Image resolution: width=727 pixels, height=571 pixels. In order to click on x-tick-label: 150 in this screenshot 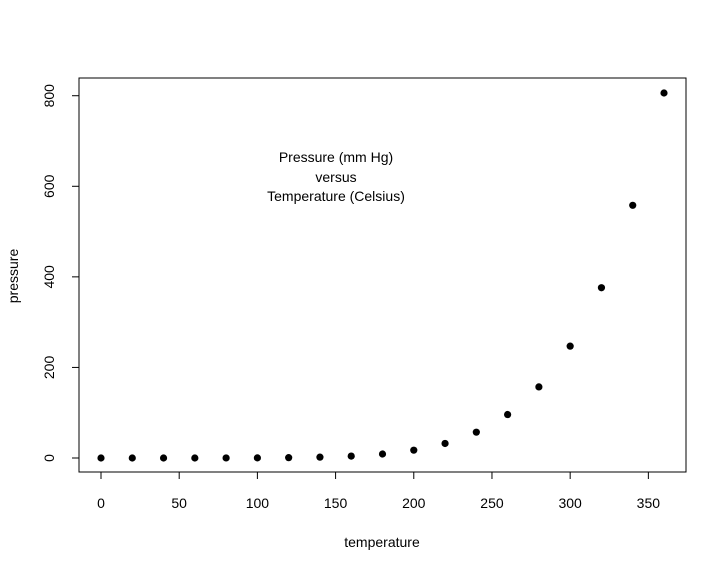, I will do `click(336, 503)`.